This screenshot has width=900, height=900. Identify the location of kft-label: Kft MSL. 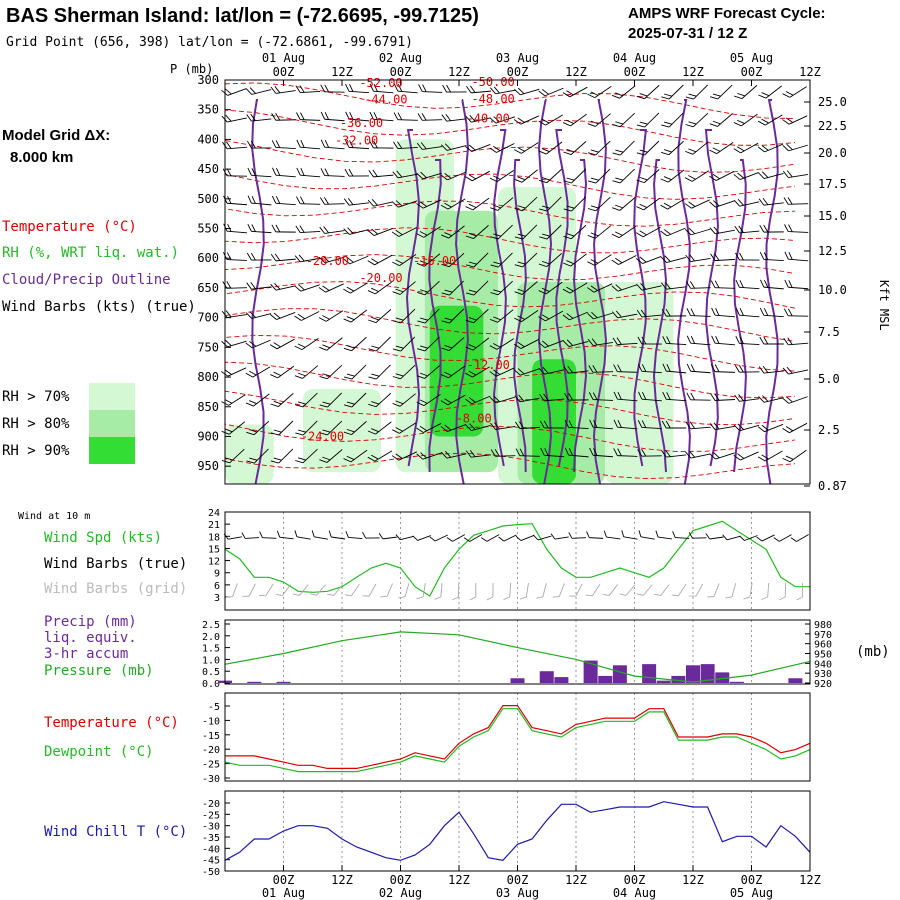
(884, 305).